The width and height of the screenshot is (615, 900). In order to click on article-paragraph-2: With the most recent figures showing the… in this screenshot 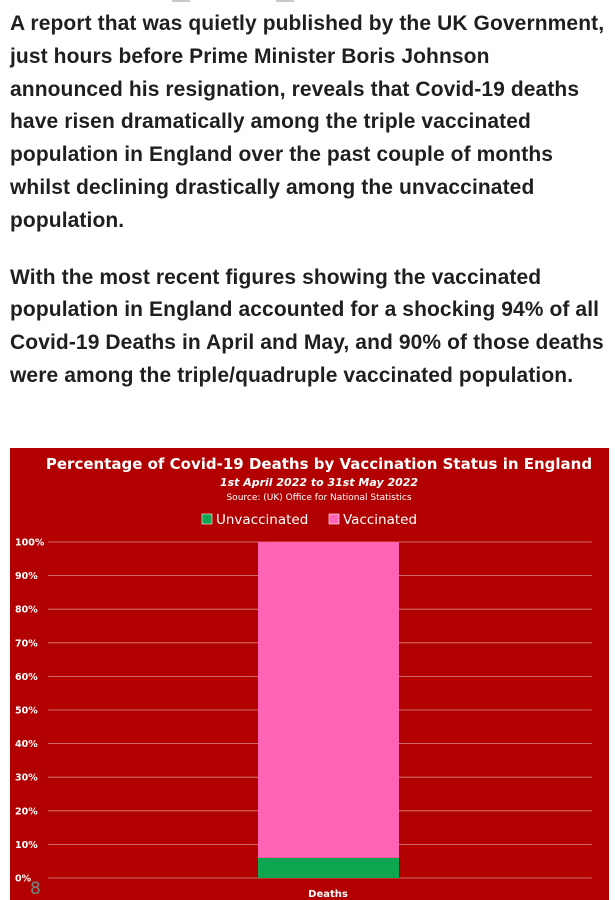, I will do `click(307, 326)`.